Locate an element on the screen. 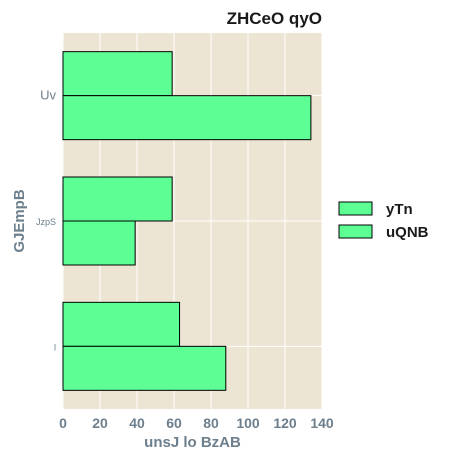 This screenshot has width=462, height=462. x-tick-label: 100 is located at coordinates (248, 423).